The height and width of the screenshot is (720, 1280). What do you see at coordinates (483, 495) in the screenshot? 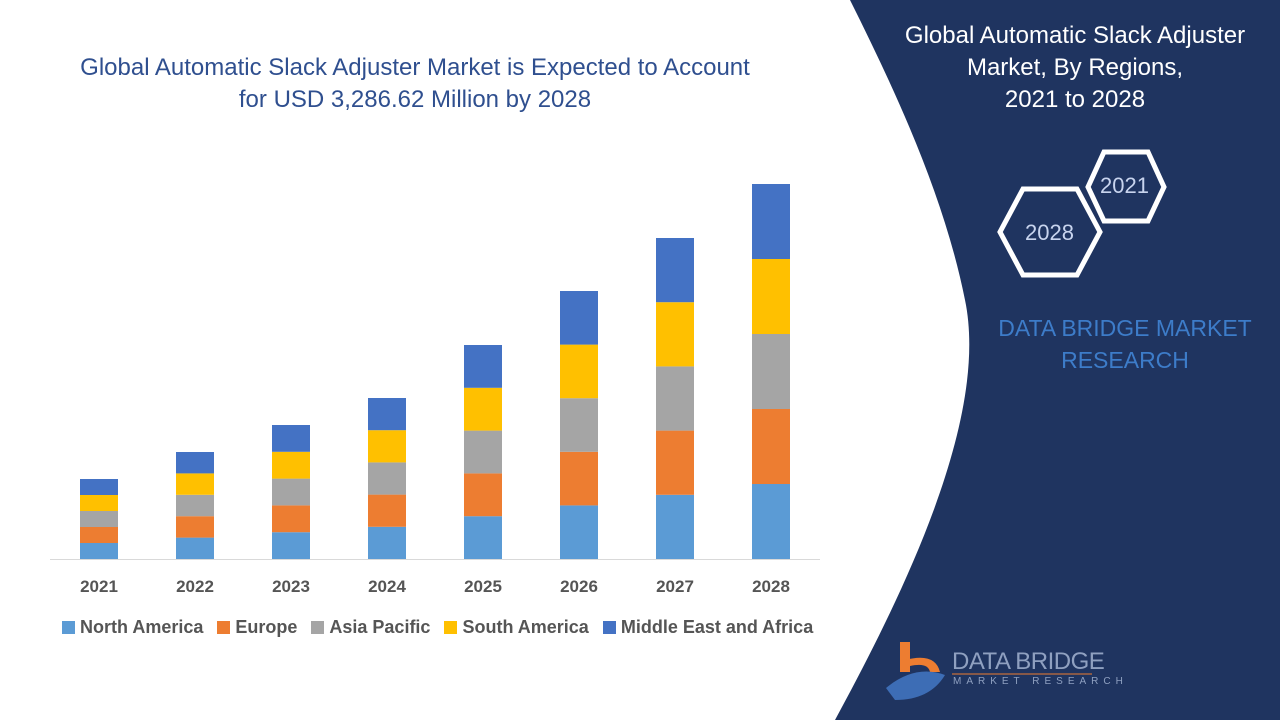
I see `bar-segment-2025-europe` at bounding box center [483, 495].